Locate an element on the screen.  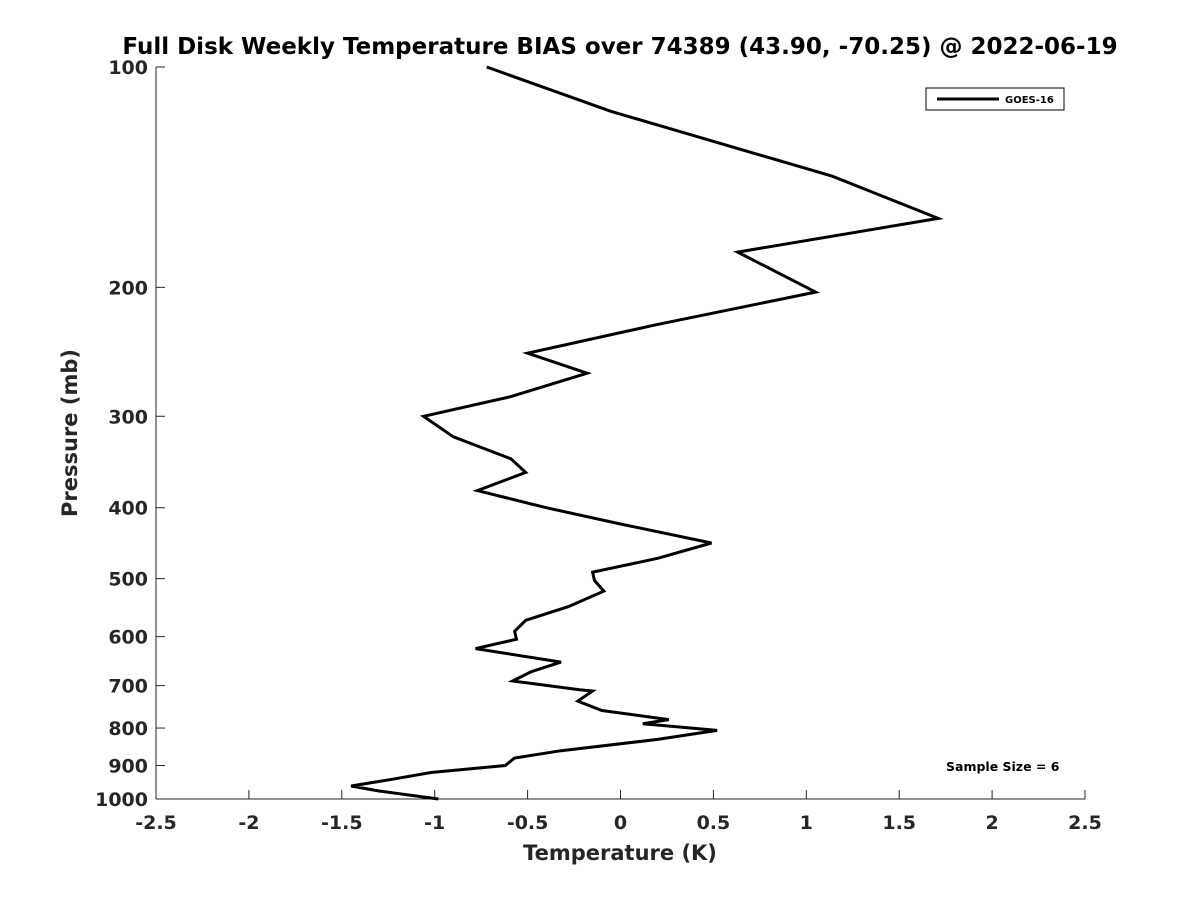
y-axis-ticks: 100 200 300 400 500 600 700 800 900 1000 is located at coordinates (130, 434).